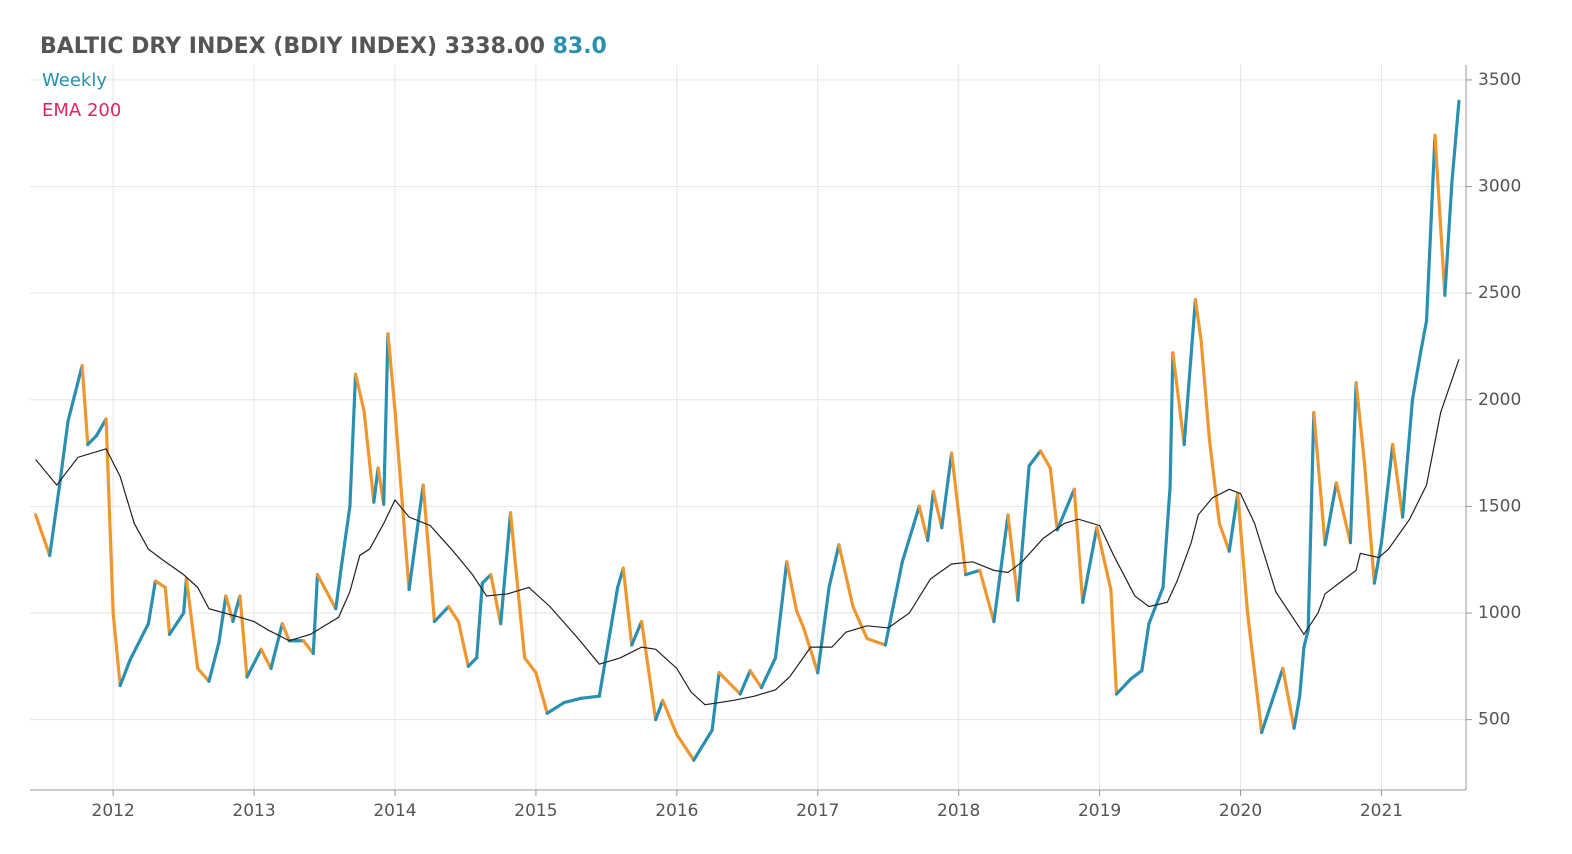 This screenshot has height=854, width=1572. Describe the element at coordinates (817, 811) in the screenshot. I see `x-tick-label: 2017` at that location.